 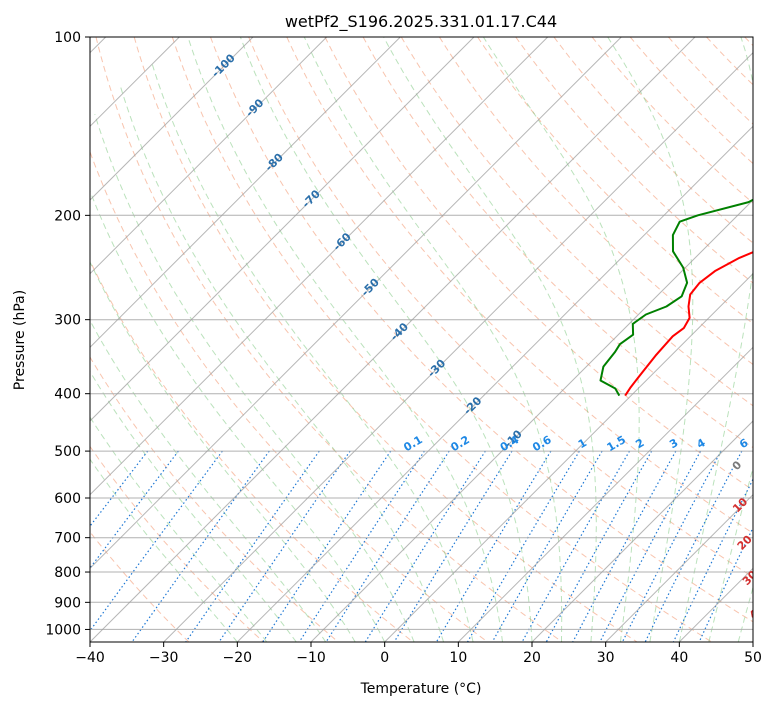 I want to click on y-tick-label: 100, so click(x=67, y=38).